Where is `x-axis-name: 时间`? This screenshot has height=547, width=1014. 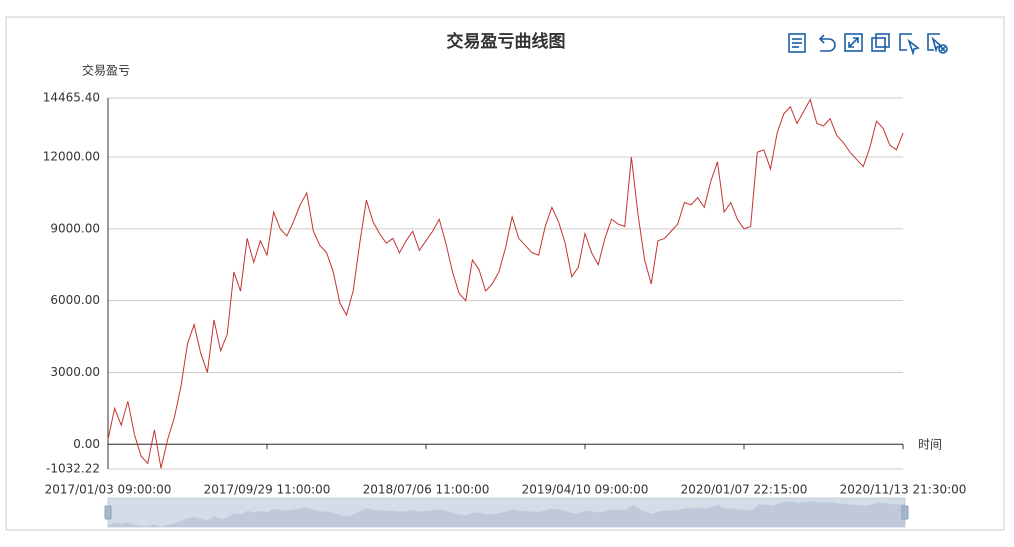 x-axis-name: 时间 is located at coordinates (930, 445).